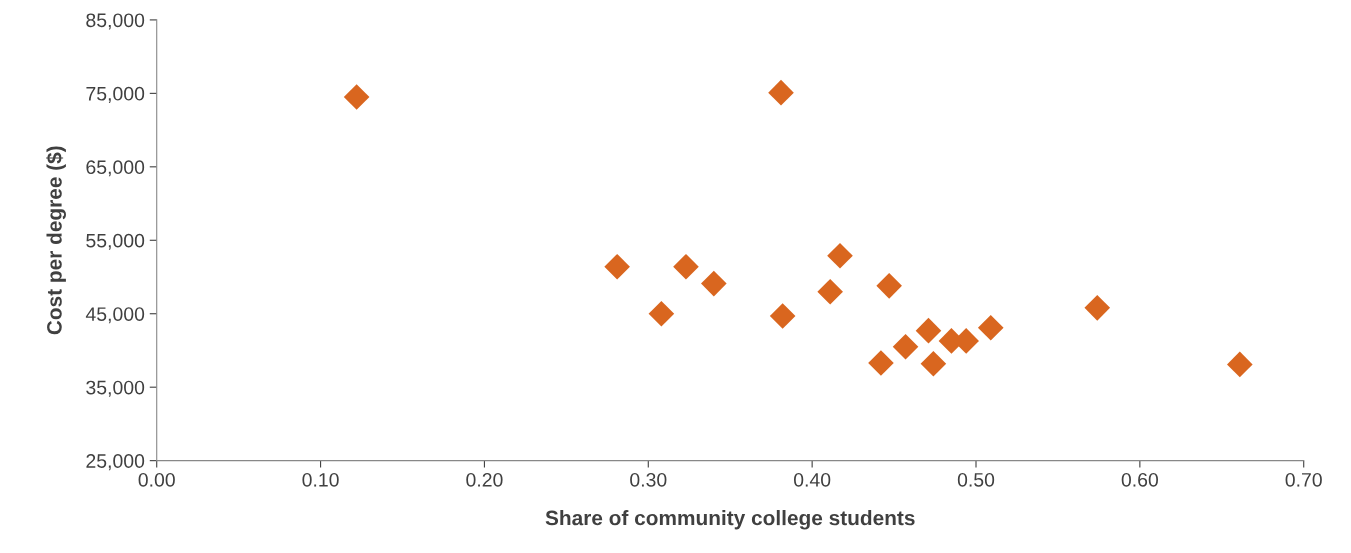  Describe the element at coordinates (484, 479) in the screenshot. I see `x-tick-label: 0.20` at that location.